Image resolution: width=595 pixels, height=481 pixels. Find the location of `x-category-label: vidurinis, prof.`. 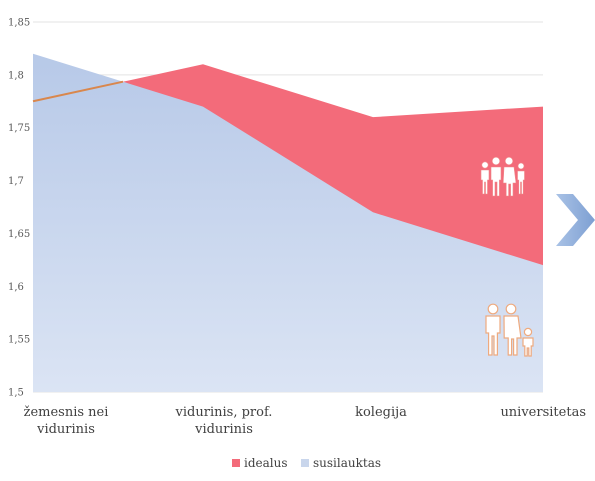

x-category-label: vidurinis, prof. is located at coordinates (224, 412).